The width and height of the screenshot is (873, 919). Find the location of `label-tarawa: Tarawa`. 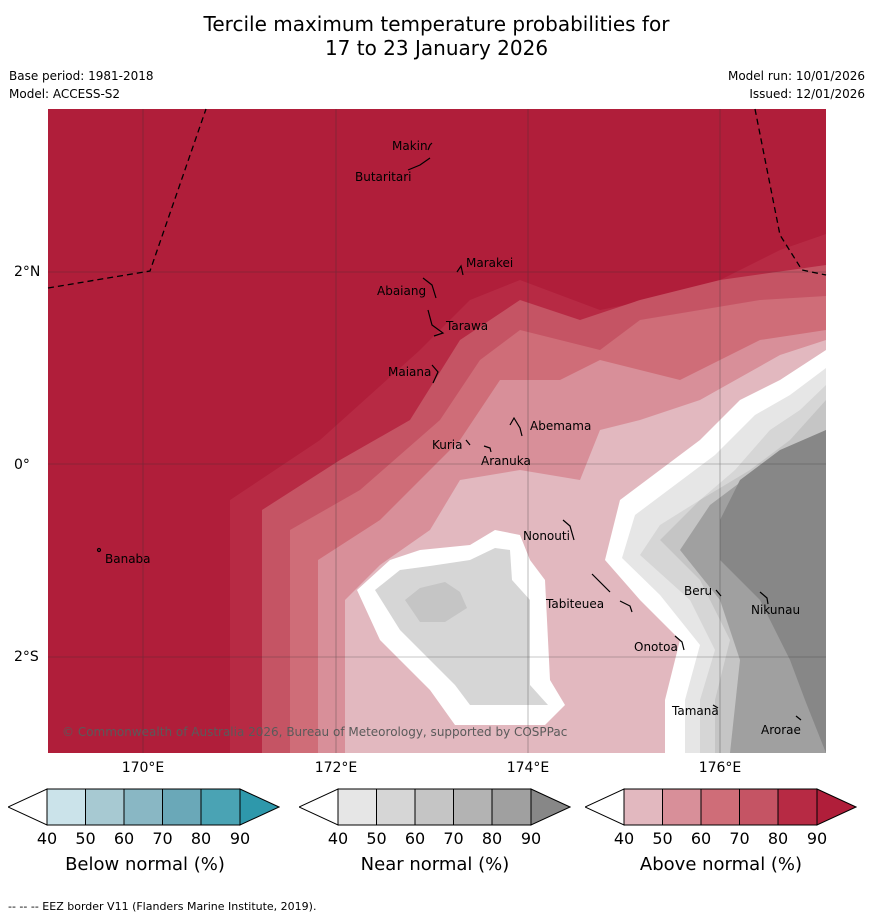

label-tarawa: Tarawa is located at coordinates (466, 326).